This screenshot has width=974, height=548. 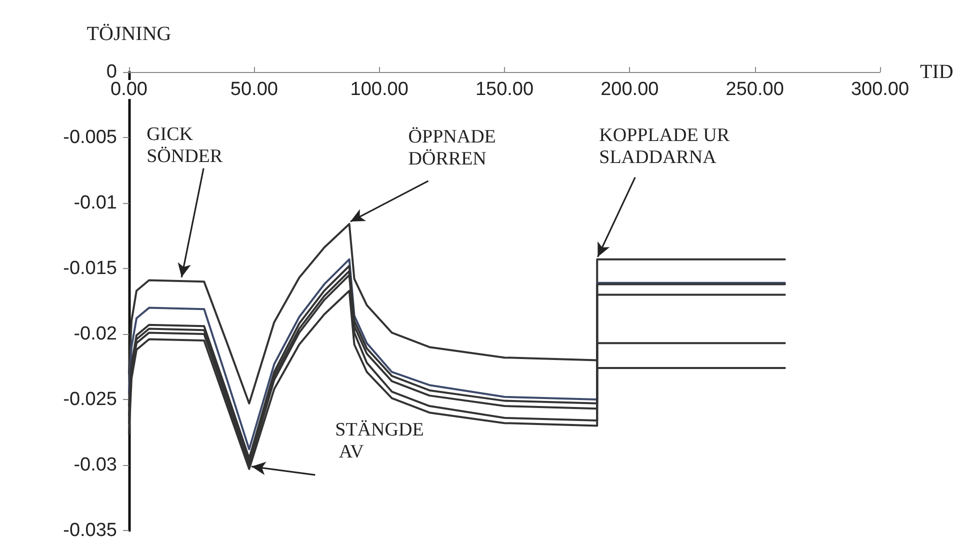 I want to click on annotation: KOPPLADE UR SLADDARNA, so click(x=666, y=146).